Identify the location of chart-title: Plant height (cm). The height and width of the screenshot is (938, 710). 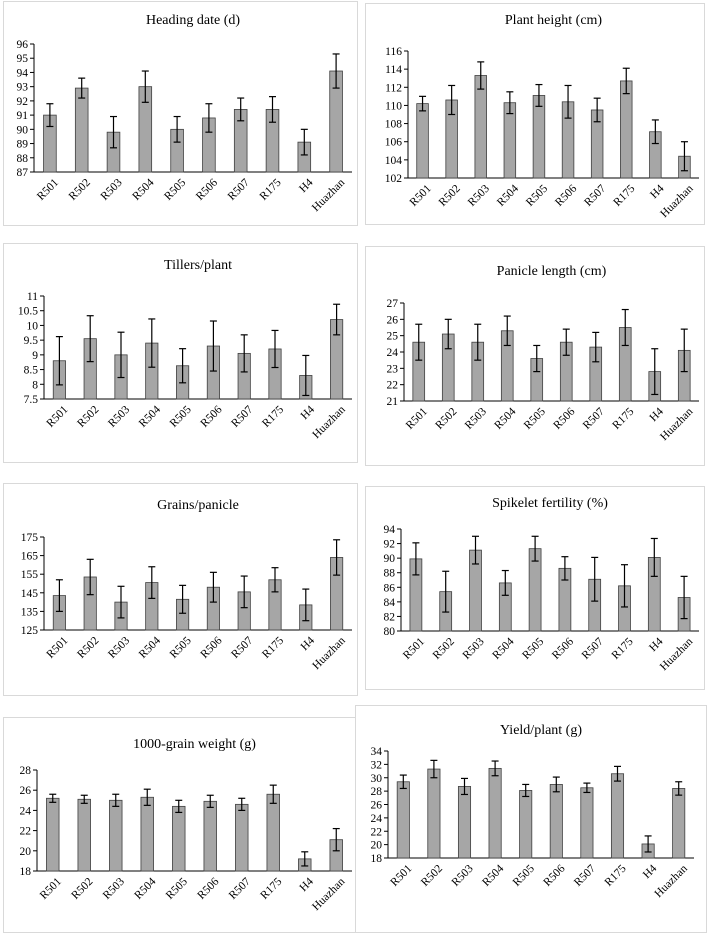
(554, 20).